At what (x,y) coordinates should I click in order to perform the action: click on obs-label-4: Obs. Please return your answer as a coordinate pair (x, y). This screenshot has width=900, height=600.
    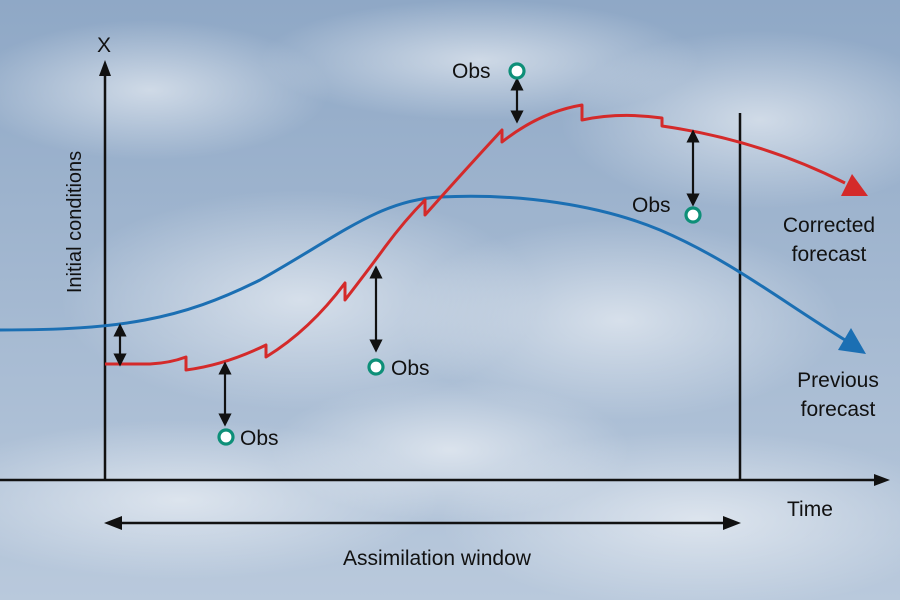
    Looking at the image, I should click on (651, 205).